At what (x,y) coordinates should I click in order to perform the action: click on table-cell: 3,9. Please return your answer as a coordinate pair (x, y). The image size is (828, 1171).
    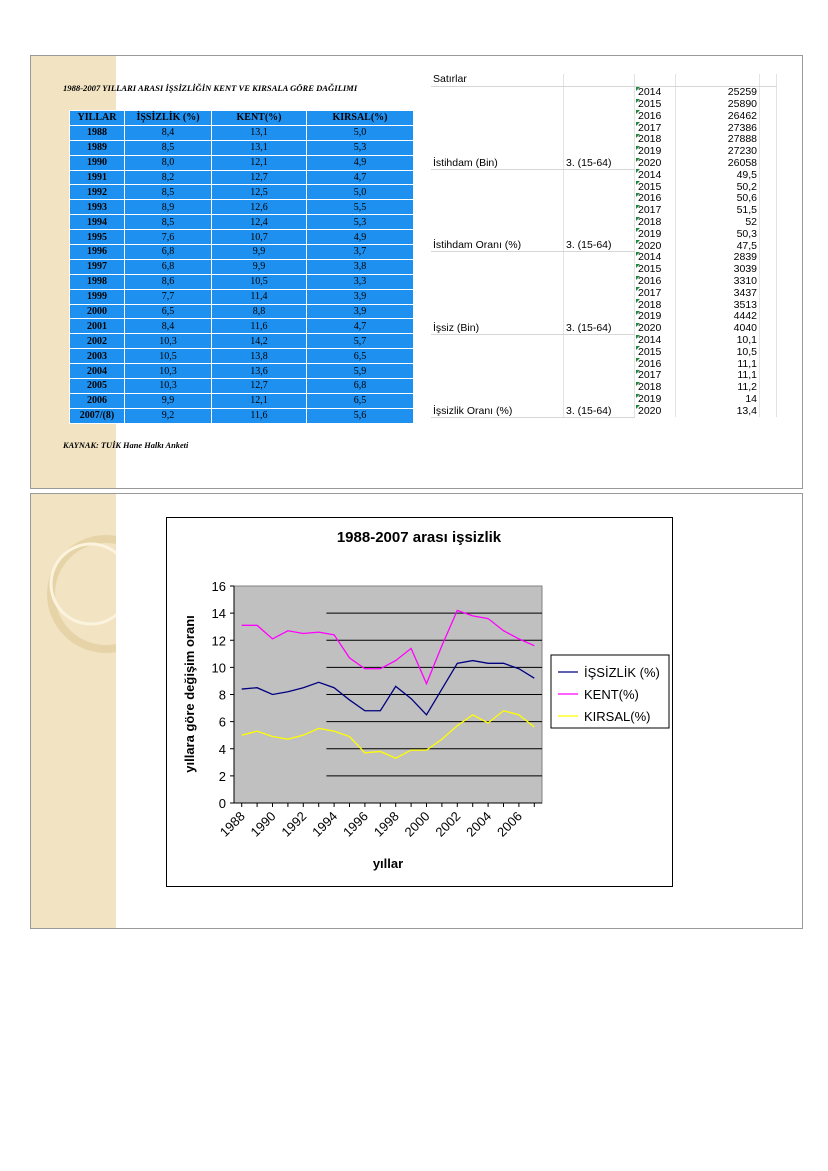
    Looking at the image, I should click on (360, 311).